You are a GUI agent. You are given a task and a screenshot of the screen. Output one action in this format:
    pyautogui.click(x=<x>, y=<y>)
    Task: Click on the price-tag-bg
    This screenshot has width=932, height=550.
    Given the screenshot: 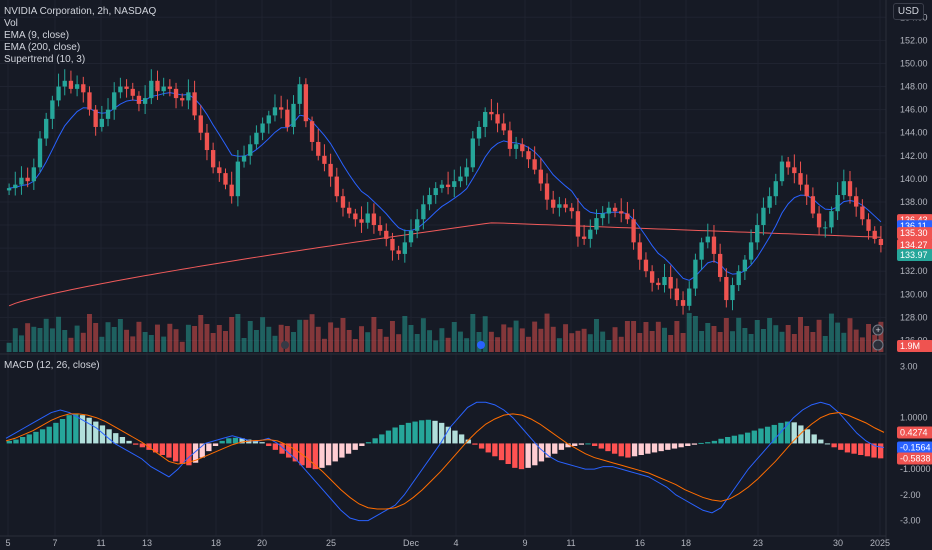 What is the action you would take?
    pyautogui.click(x=914, y=432)
    